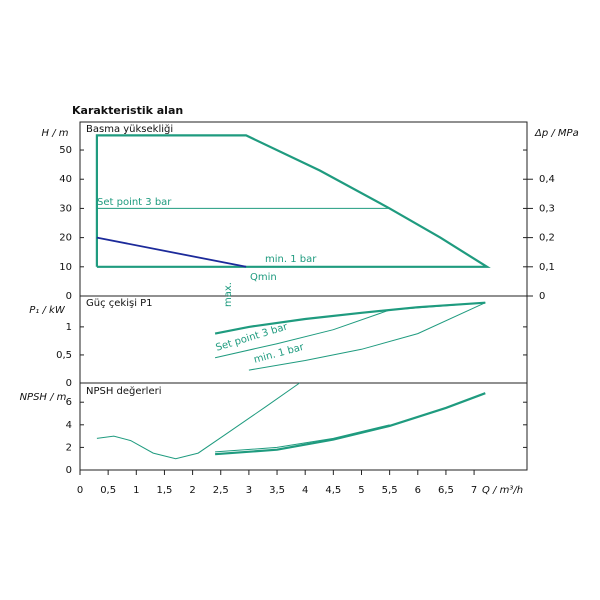  What do you see at coordinates (474, 490) in the screenshot?
I see `x-tick-label: 7` at bounding box center [474, 490].